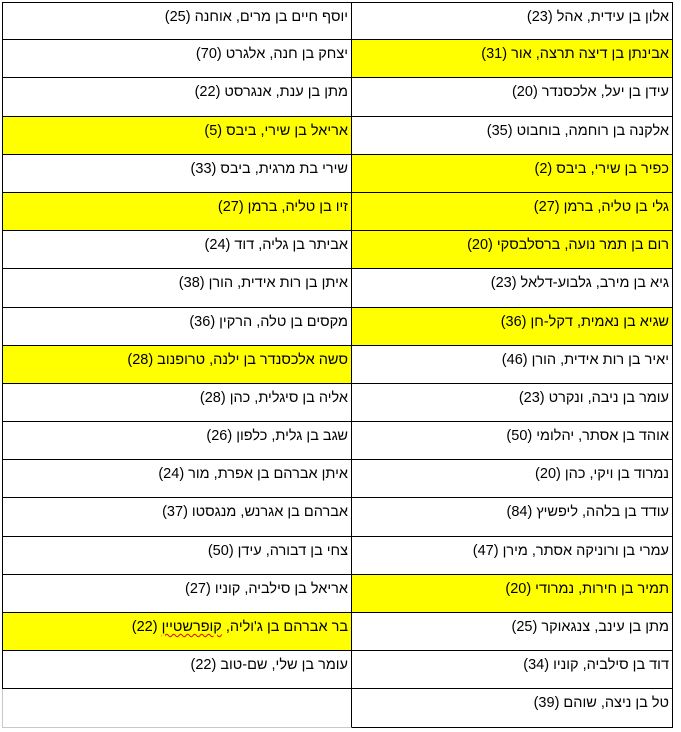 This screenshot has width=681, height=732. Describe the element at coordinates (590, 92) in the screenshot. I see `cell-text: עידן בן יעל, אלכסנדר (20)` at that location.